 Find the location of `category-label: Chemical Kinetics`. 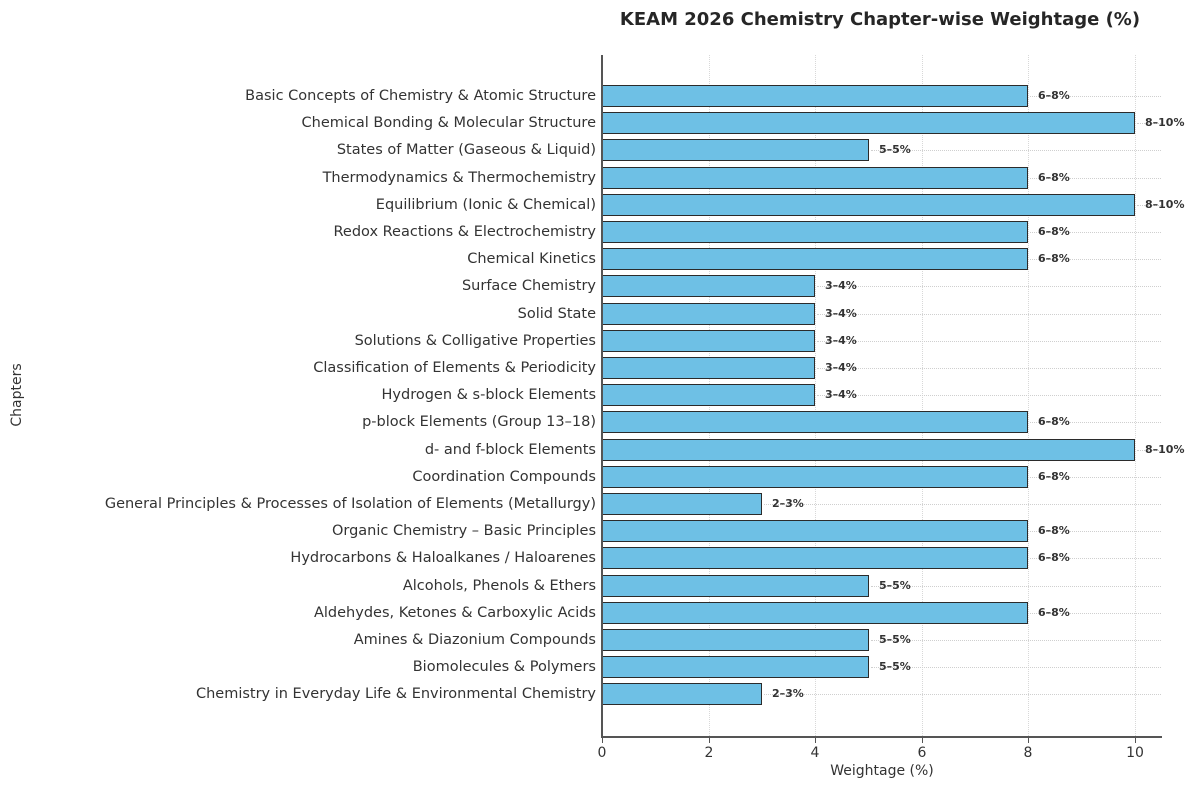

category-label: Chemical Kinetics is located at coordinates (531, 259).